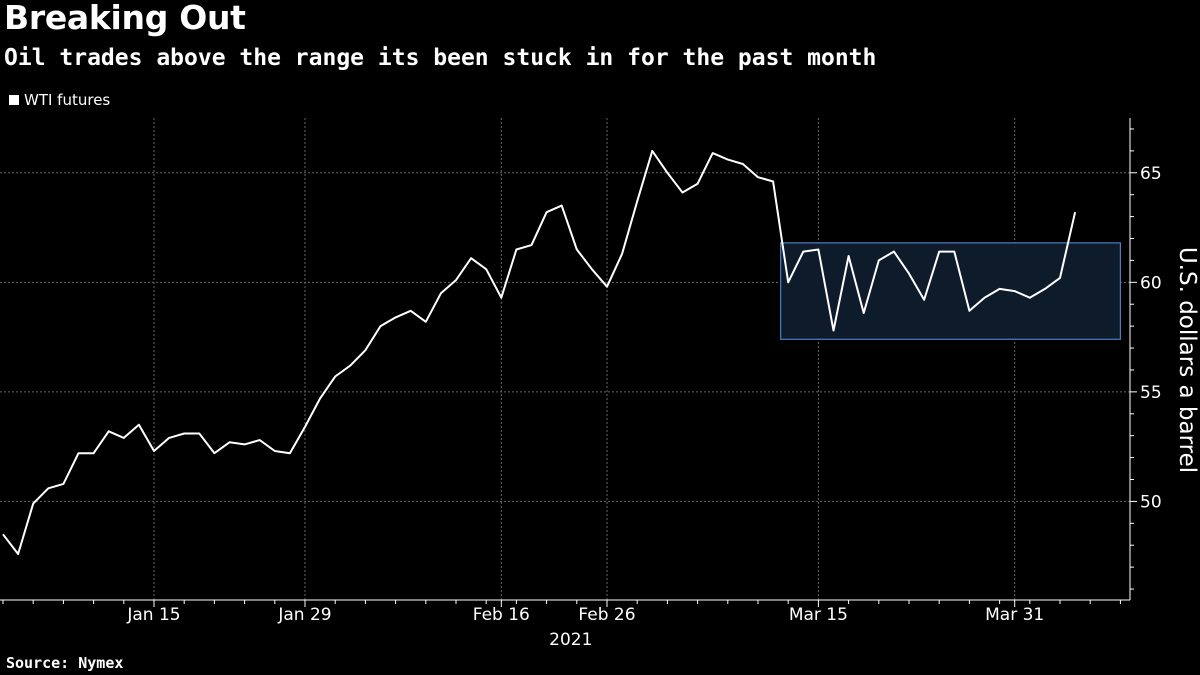  I want to click on y-tick-label: 60, so click(1151, 283).